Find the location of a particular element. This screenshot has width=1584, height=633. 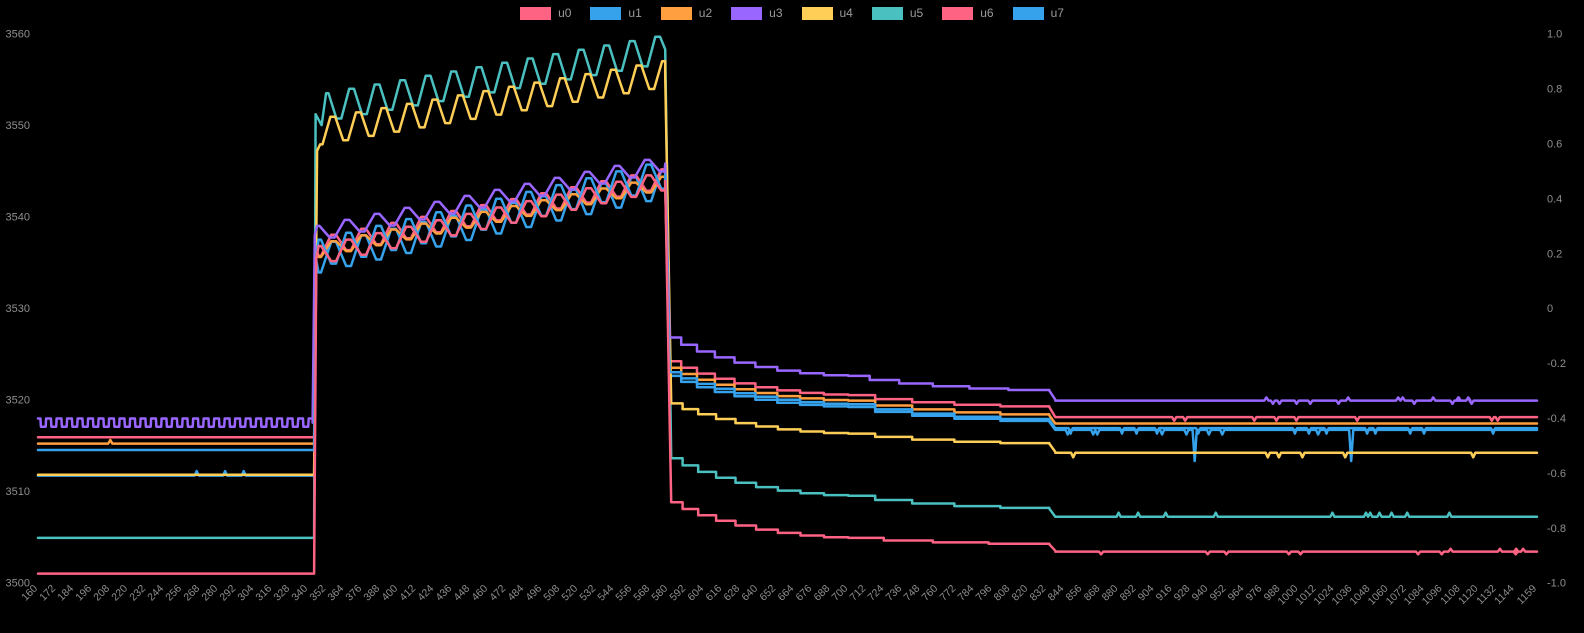

x-tick-label: 616 is located at coordinates (713, 593).